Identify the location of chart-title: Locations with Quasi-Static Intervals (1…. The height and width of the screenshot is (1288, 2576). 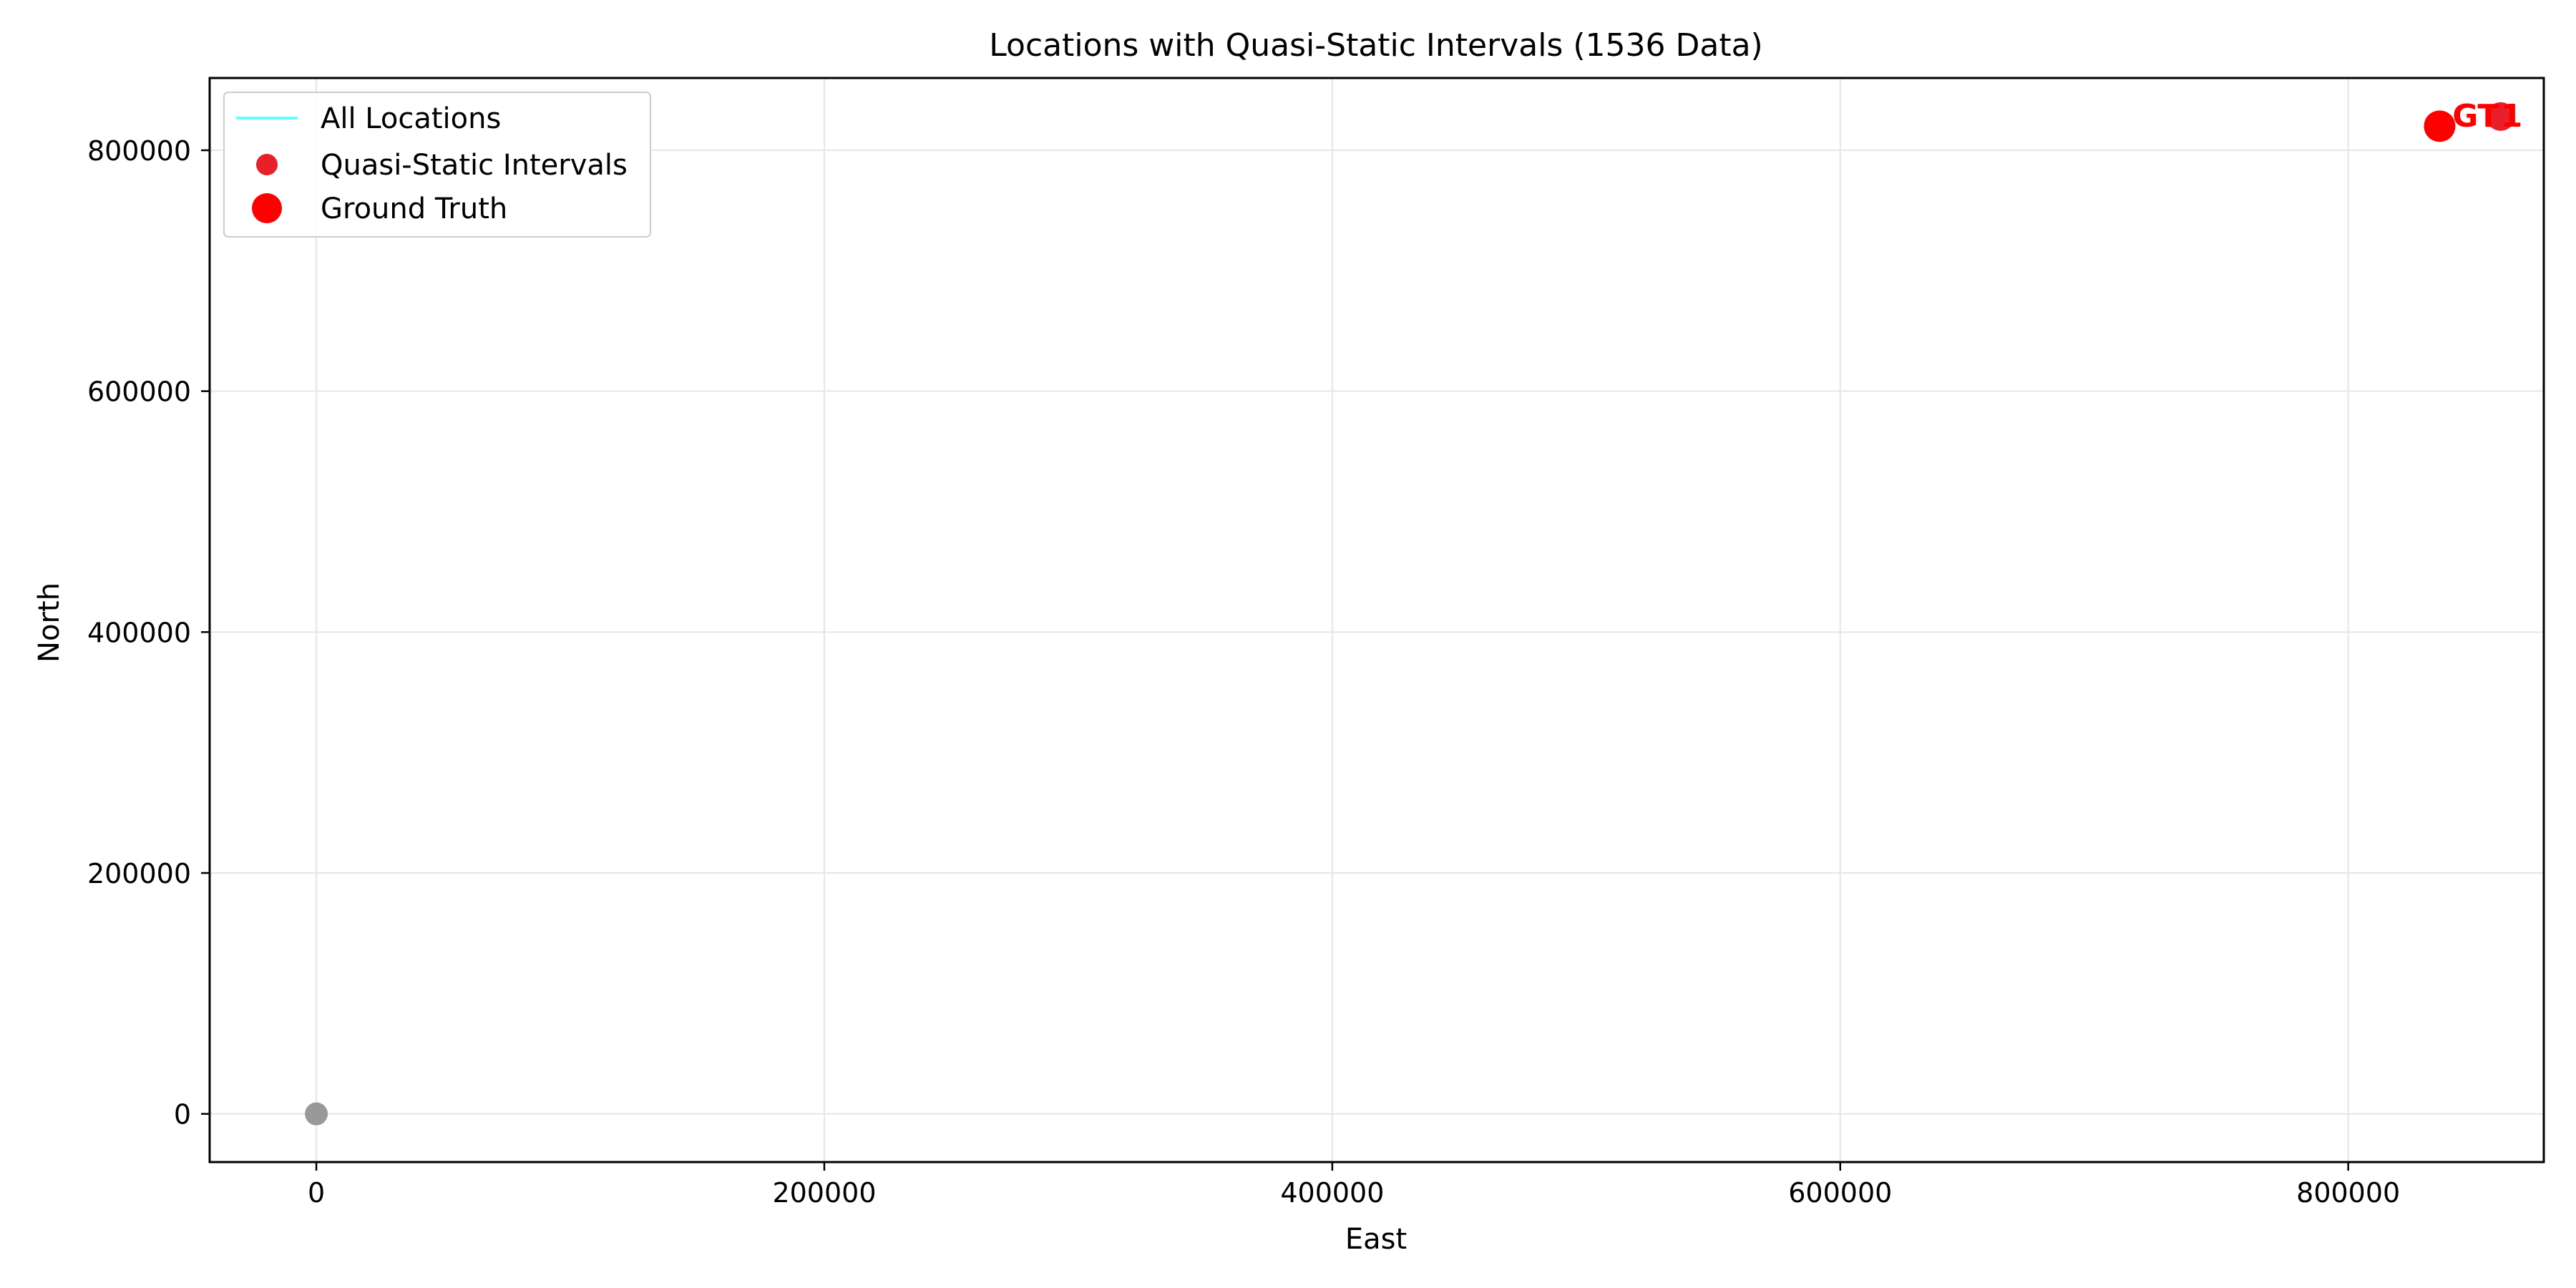
(1375, 45).